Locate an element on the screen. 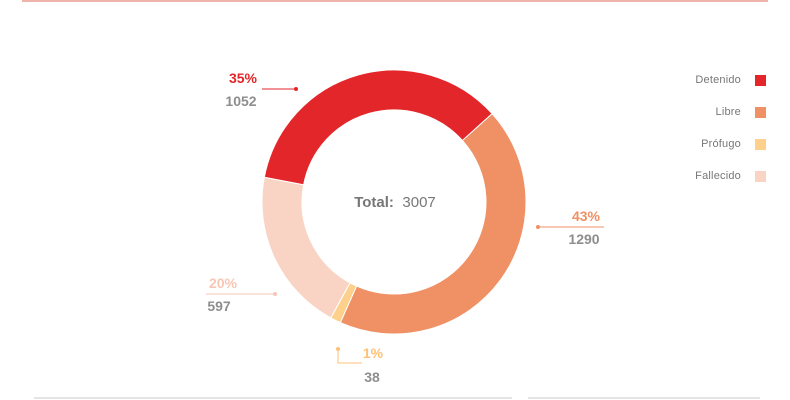 The width and height of the screenshot is (790, 400). bottom-divider-right is located at coordinates (644, 398).